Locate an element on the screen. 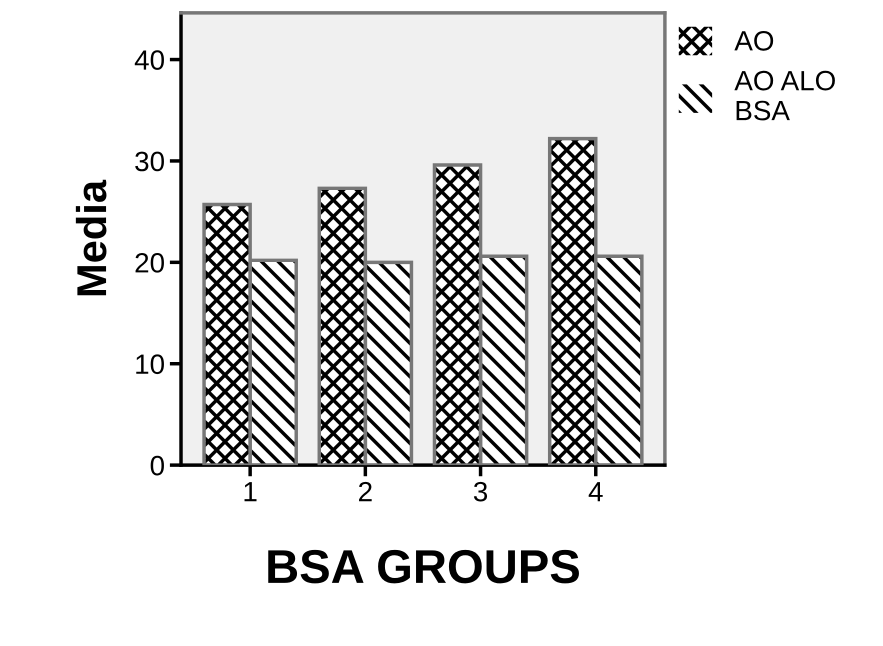 The height and width of the screenshot is (646, 883). x-tick-label: 1 is located at coordinates (250, 492).